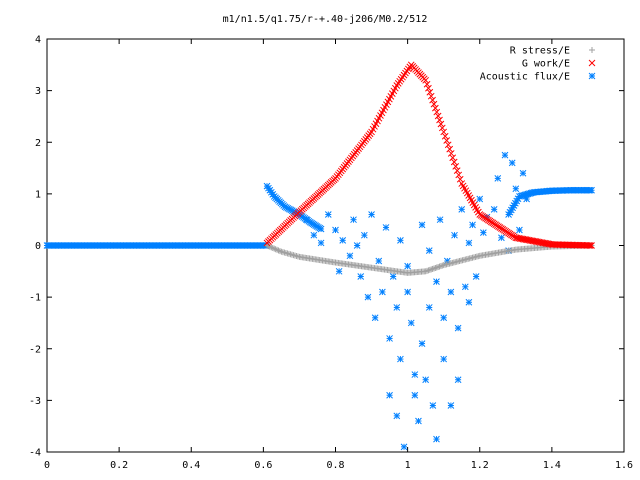 This screenshot has height=480, width=640. I want to click on y-tick-label: -3, so click(35, 401).